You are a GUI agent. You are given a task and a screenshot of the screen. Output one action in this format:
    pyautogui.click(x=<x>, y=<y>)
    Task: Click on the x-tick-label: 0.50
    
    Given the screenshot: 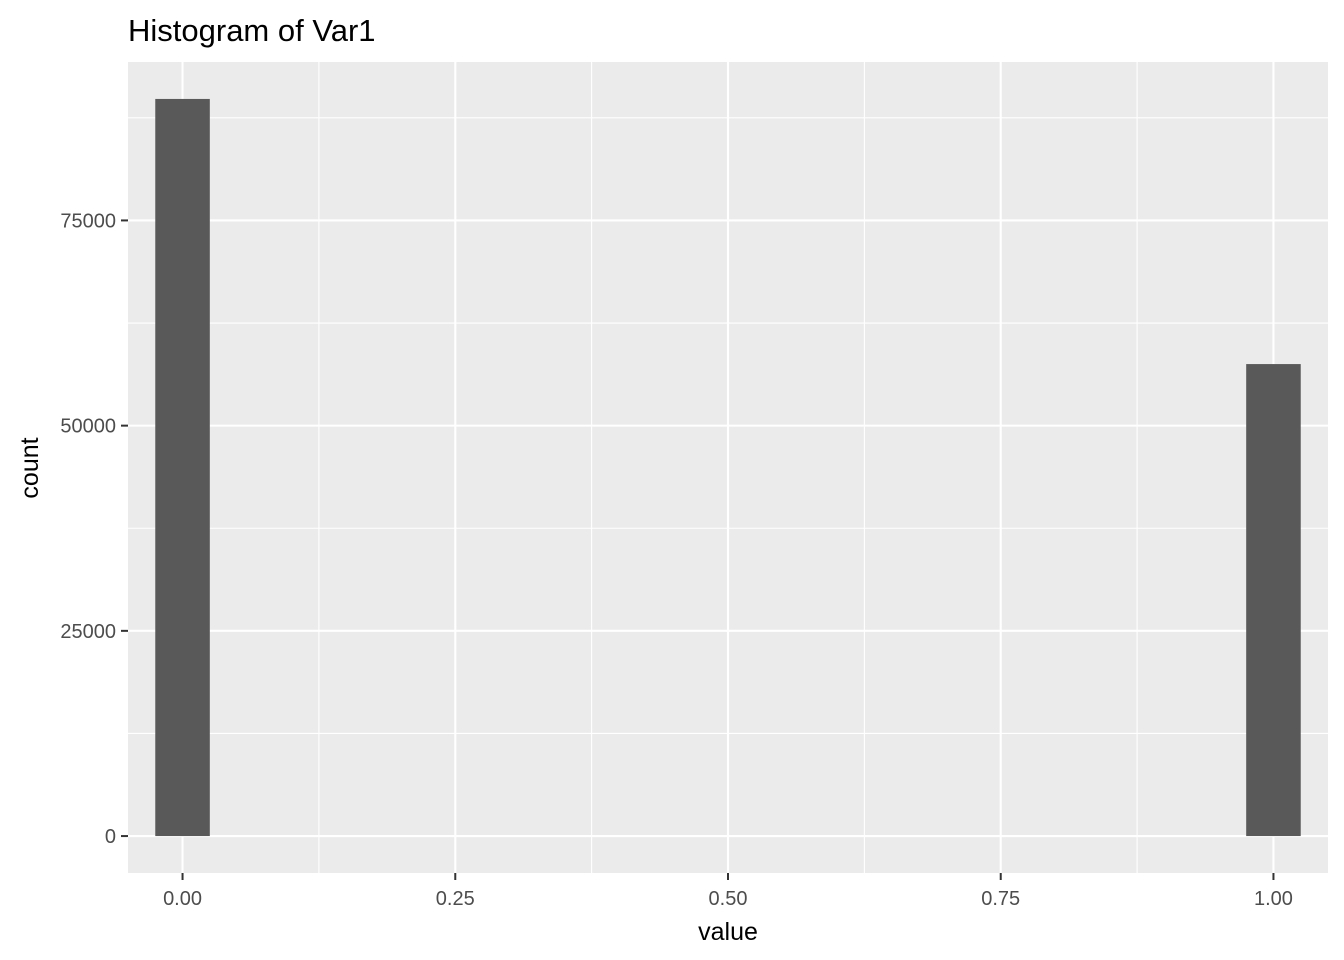 What is the action you would take?
    pyautogui.click(x=728, y=899)
    